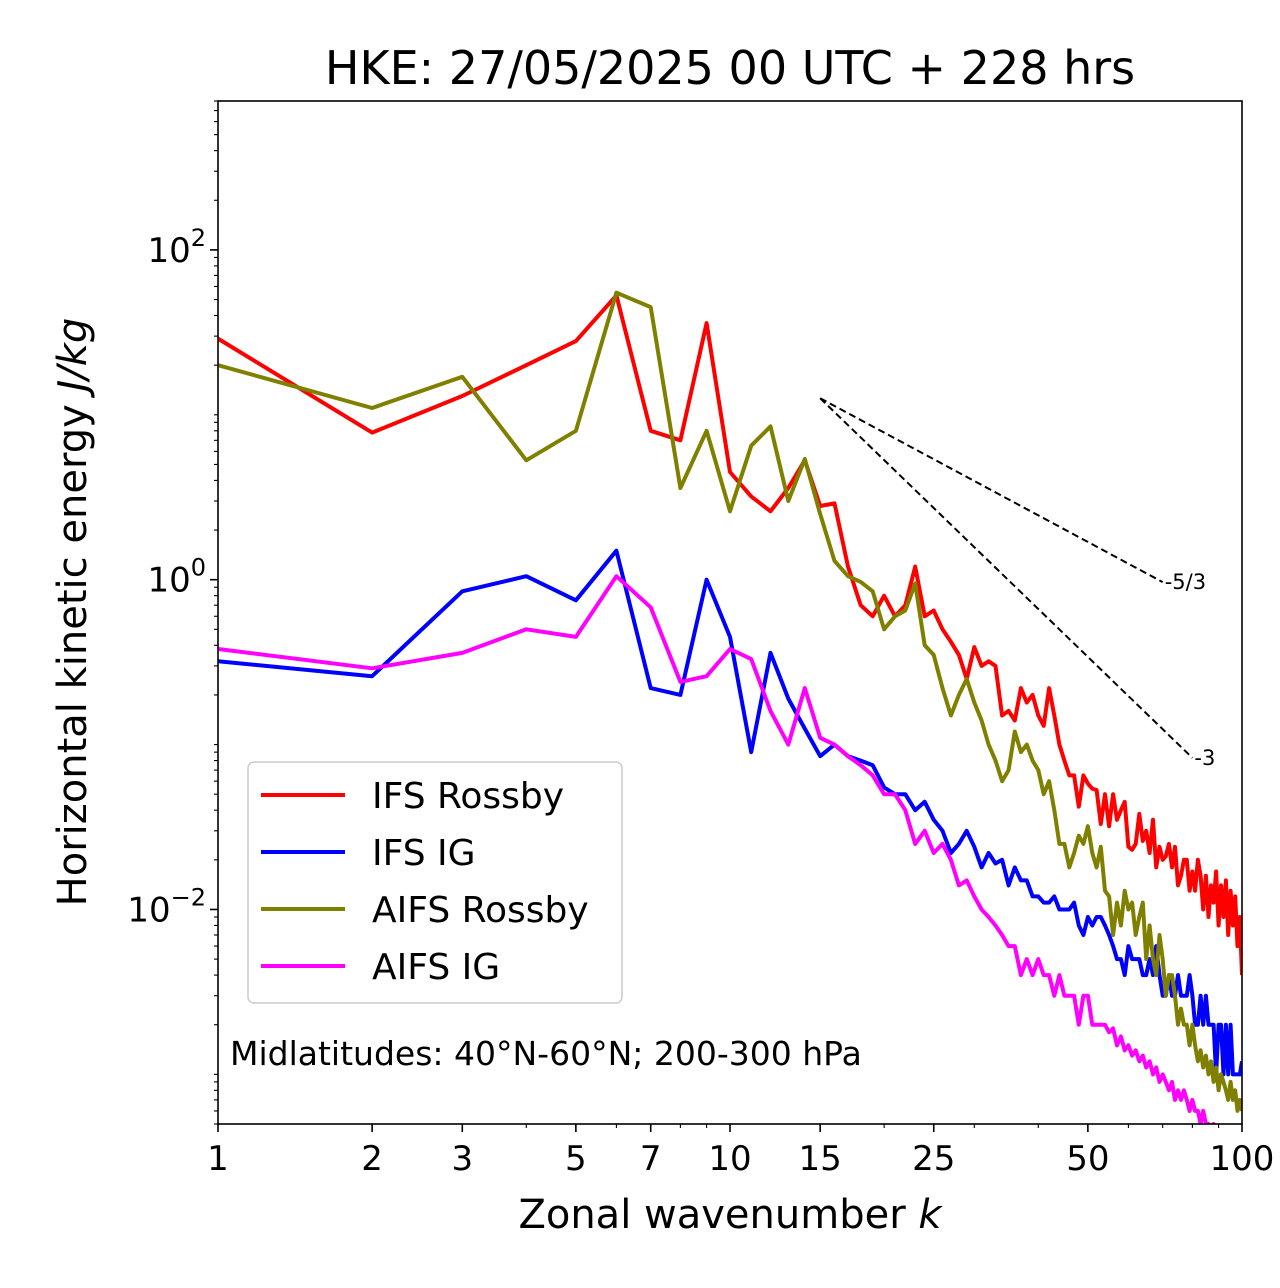  What do you see at coordinates (73, 358) in the screenshot?
I see `y-axis-label-unit: J/kg` at bounding box center [73, 358].